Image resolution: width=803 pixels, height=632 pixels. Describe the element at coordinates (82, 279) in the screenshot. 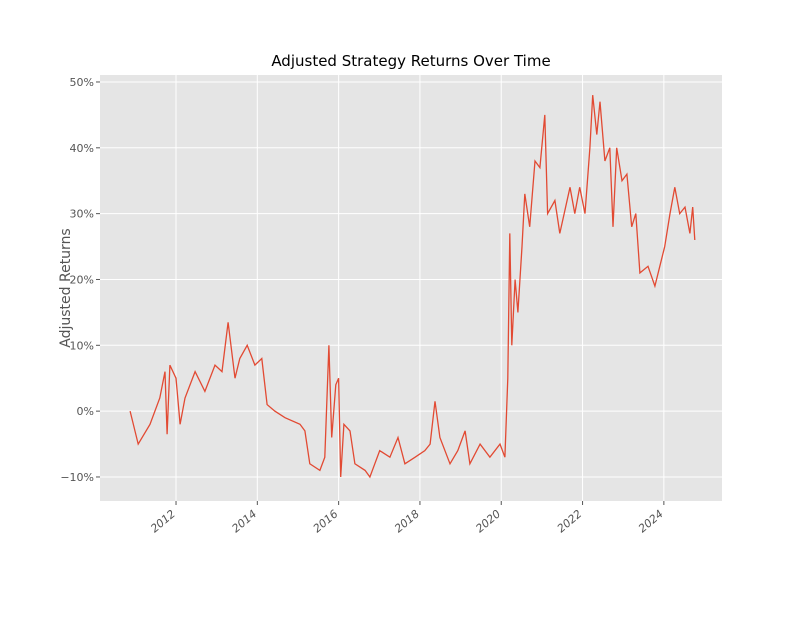

I see `y-tick-label: 20%` at that location.